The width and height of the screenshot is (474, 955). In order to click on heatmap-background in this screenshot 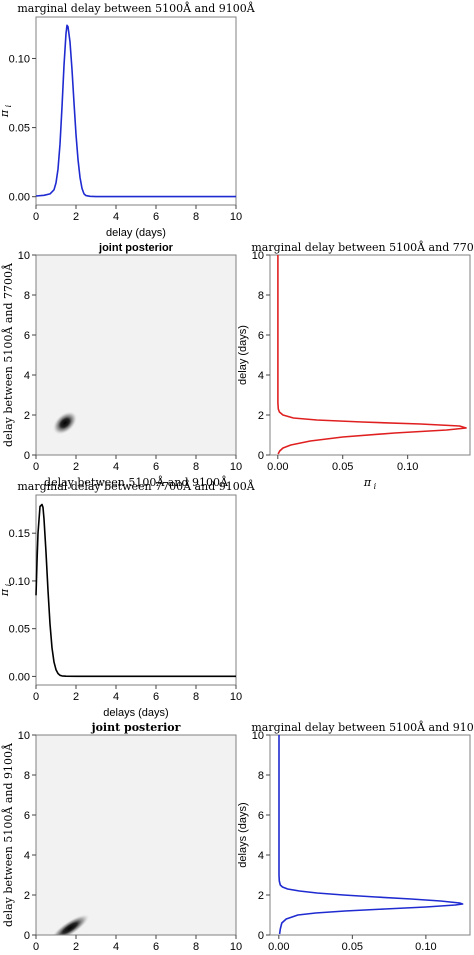, I will do `click(136, 835)`.